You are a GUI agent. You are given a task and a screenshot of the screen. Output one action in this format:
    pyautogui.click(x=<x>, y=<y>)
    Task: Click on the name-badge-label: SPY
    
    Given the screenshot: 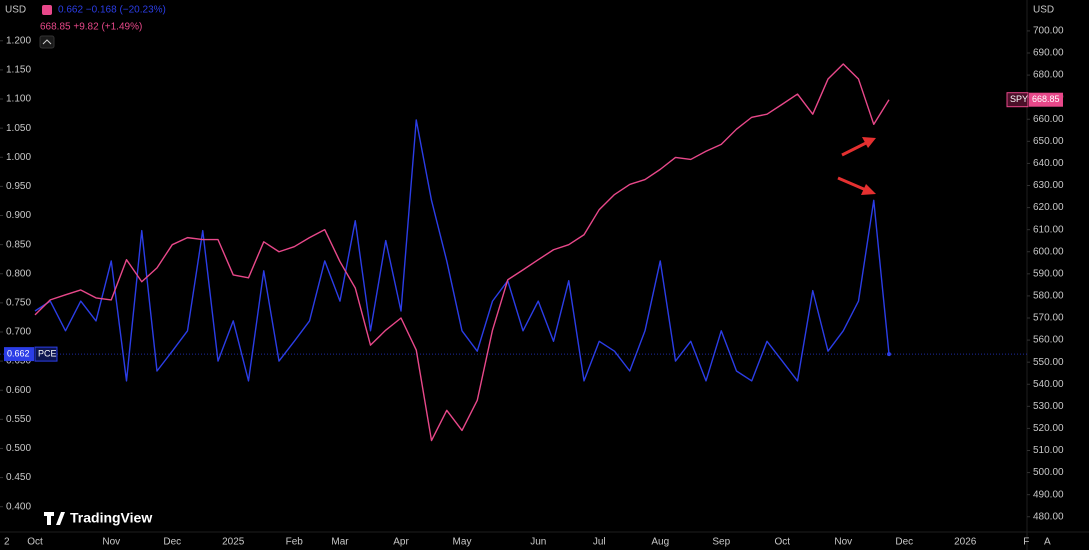 What is the action you would take?
    pyautogui.click(x=1019, y=99)
    